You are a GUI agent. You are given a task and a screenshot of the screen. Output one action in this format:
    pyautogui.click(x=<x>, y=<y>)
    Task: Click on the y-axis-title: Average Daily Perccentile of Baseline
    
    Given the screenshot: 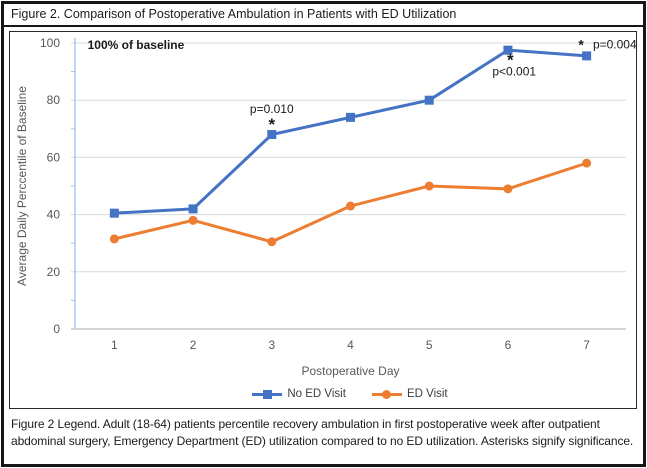 What is the action you would take?
    pyautogui.click(x=22, y=186)
    